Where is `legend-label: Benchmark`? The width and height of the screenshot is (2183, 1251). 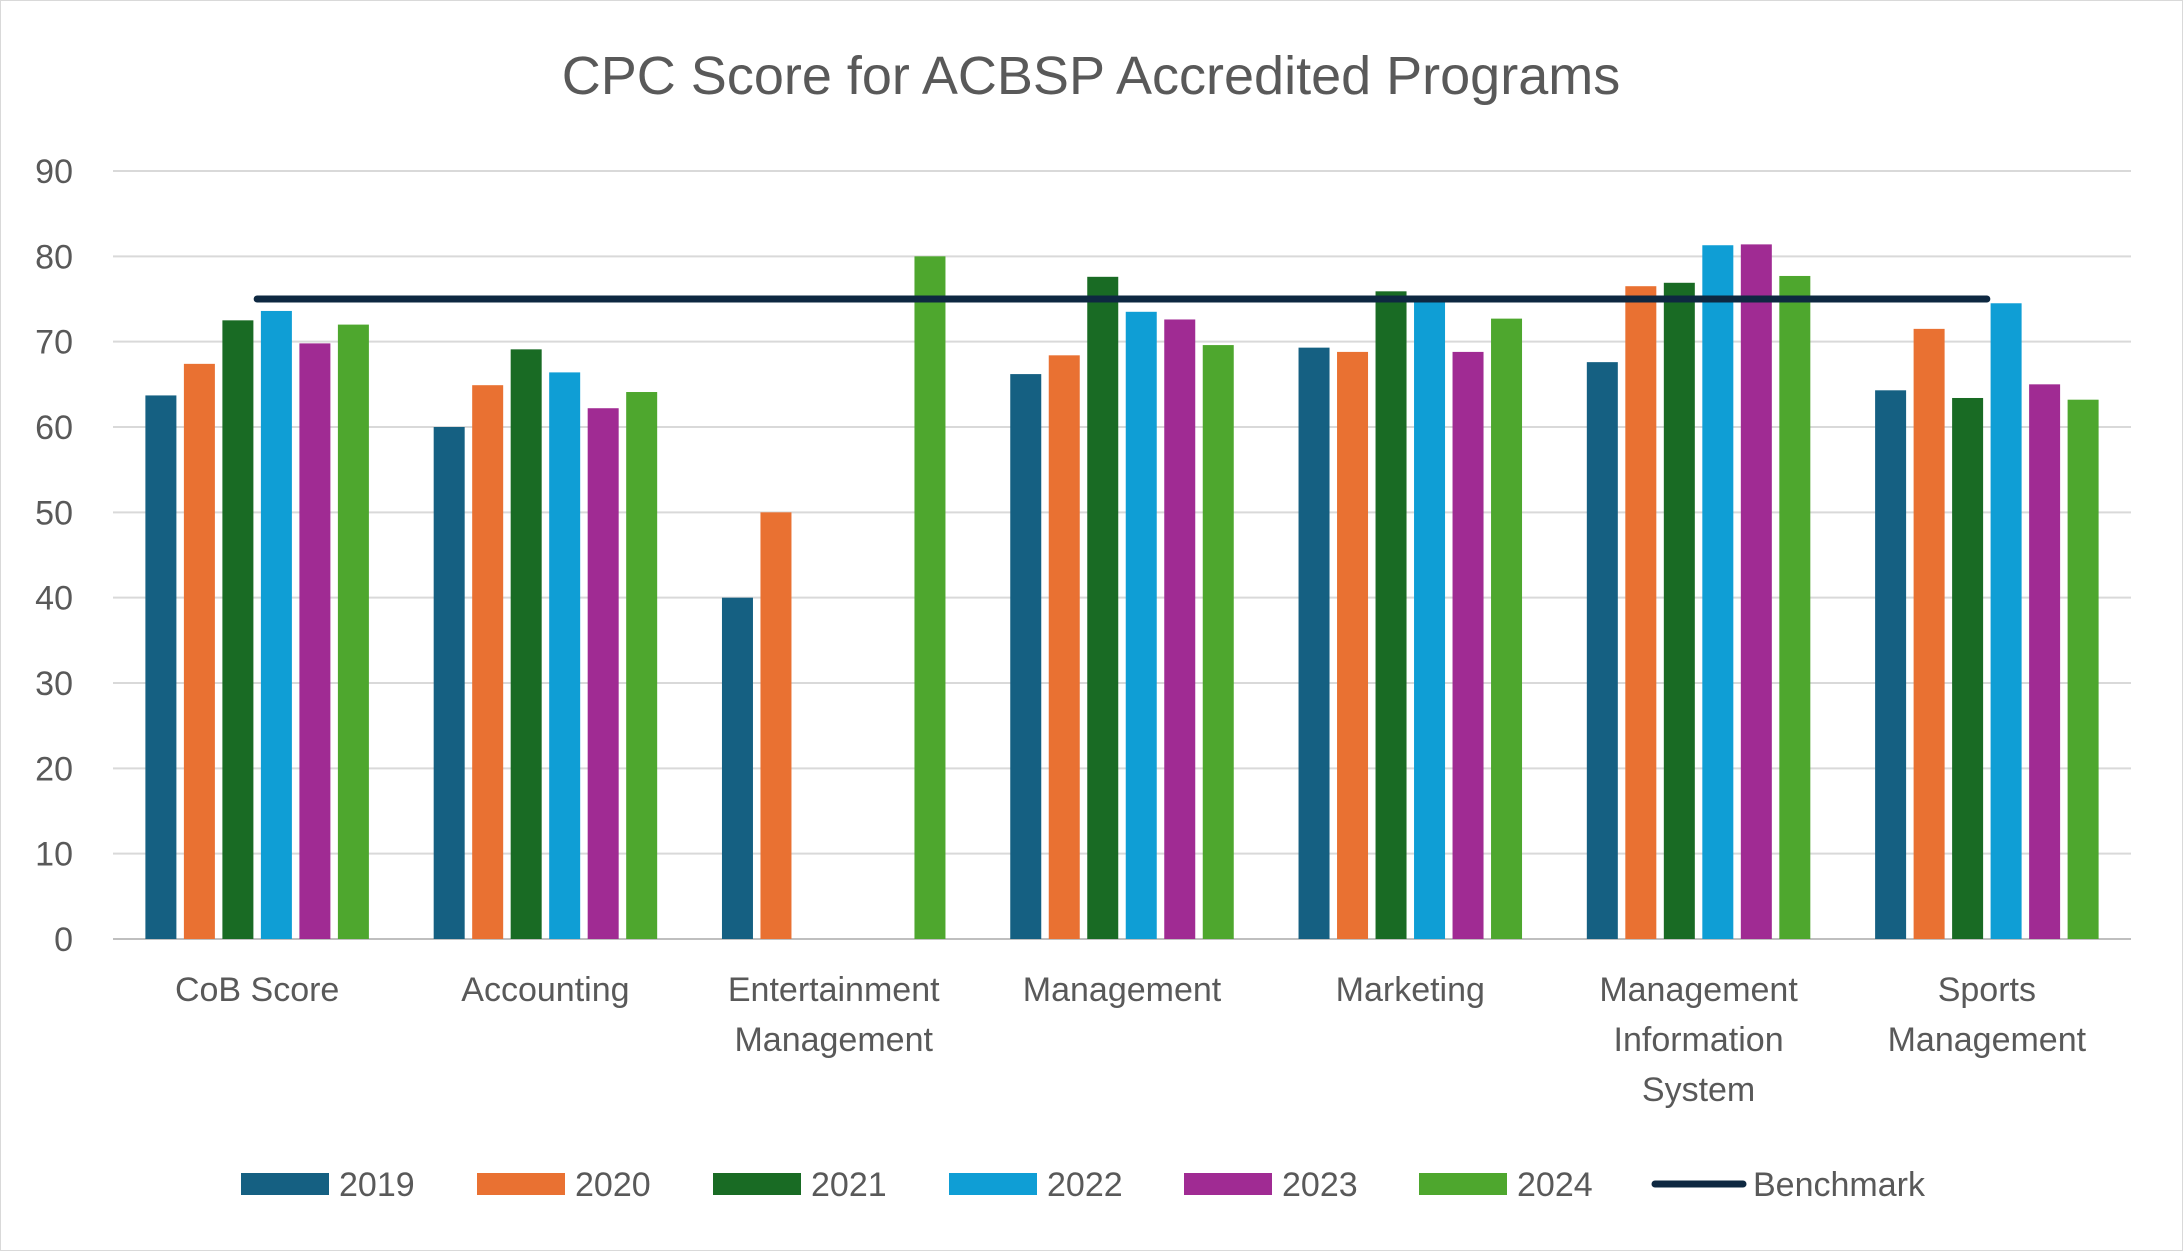 legend-label: Benchmark is located at coordinates (1839, 1185).